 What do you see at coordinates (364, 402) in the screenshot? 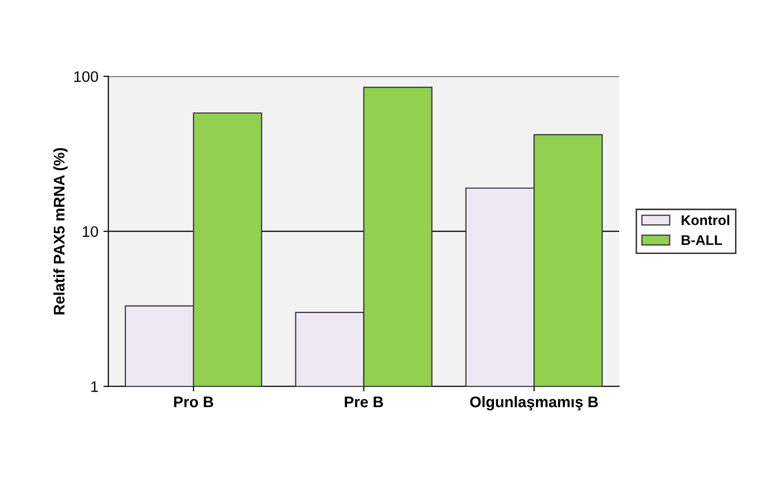
I see `x-tick-label: Pre B` at bounding box center [364, 402].